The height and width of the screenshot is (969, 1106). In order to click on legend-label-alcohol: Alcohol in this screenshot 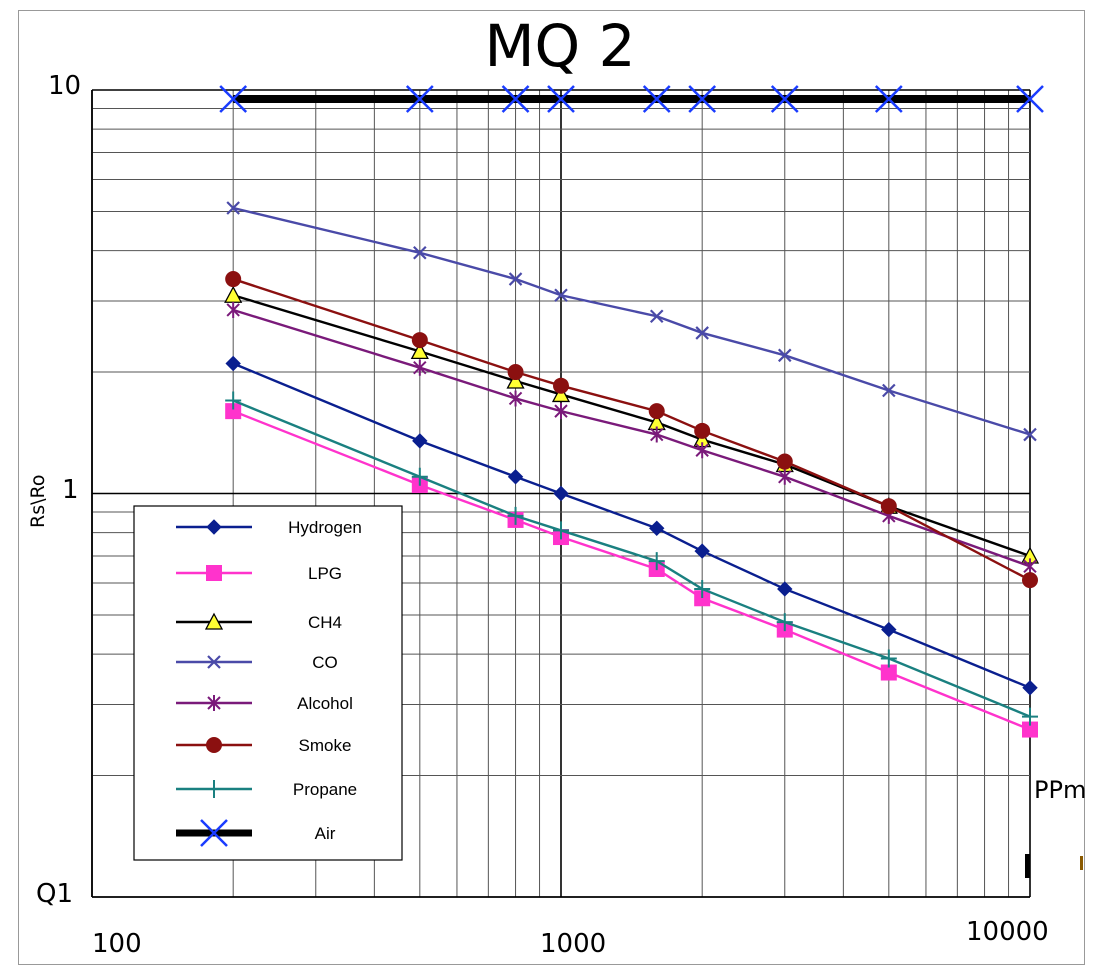, I will do `click(325, 703)`.